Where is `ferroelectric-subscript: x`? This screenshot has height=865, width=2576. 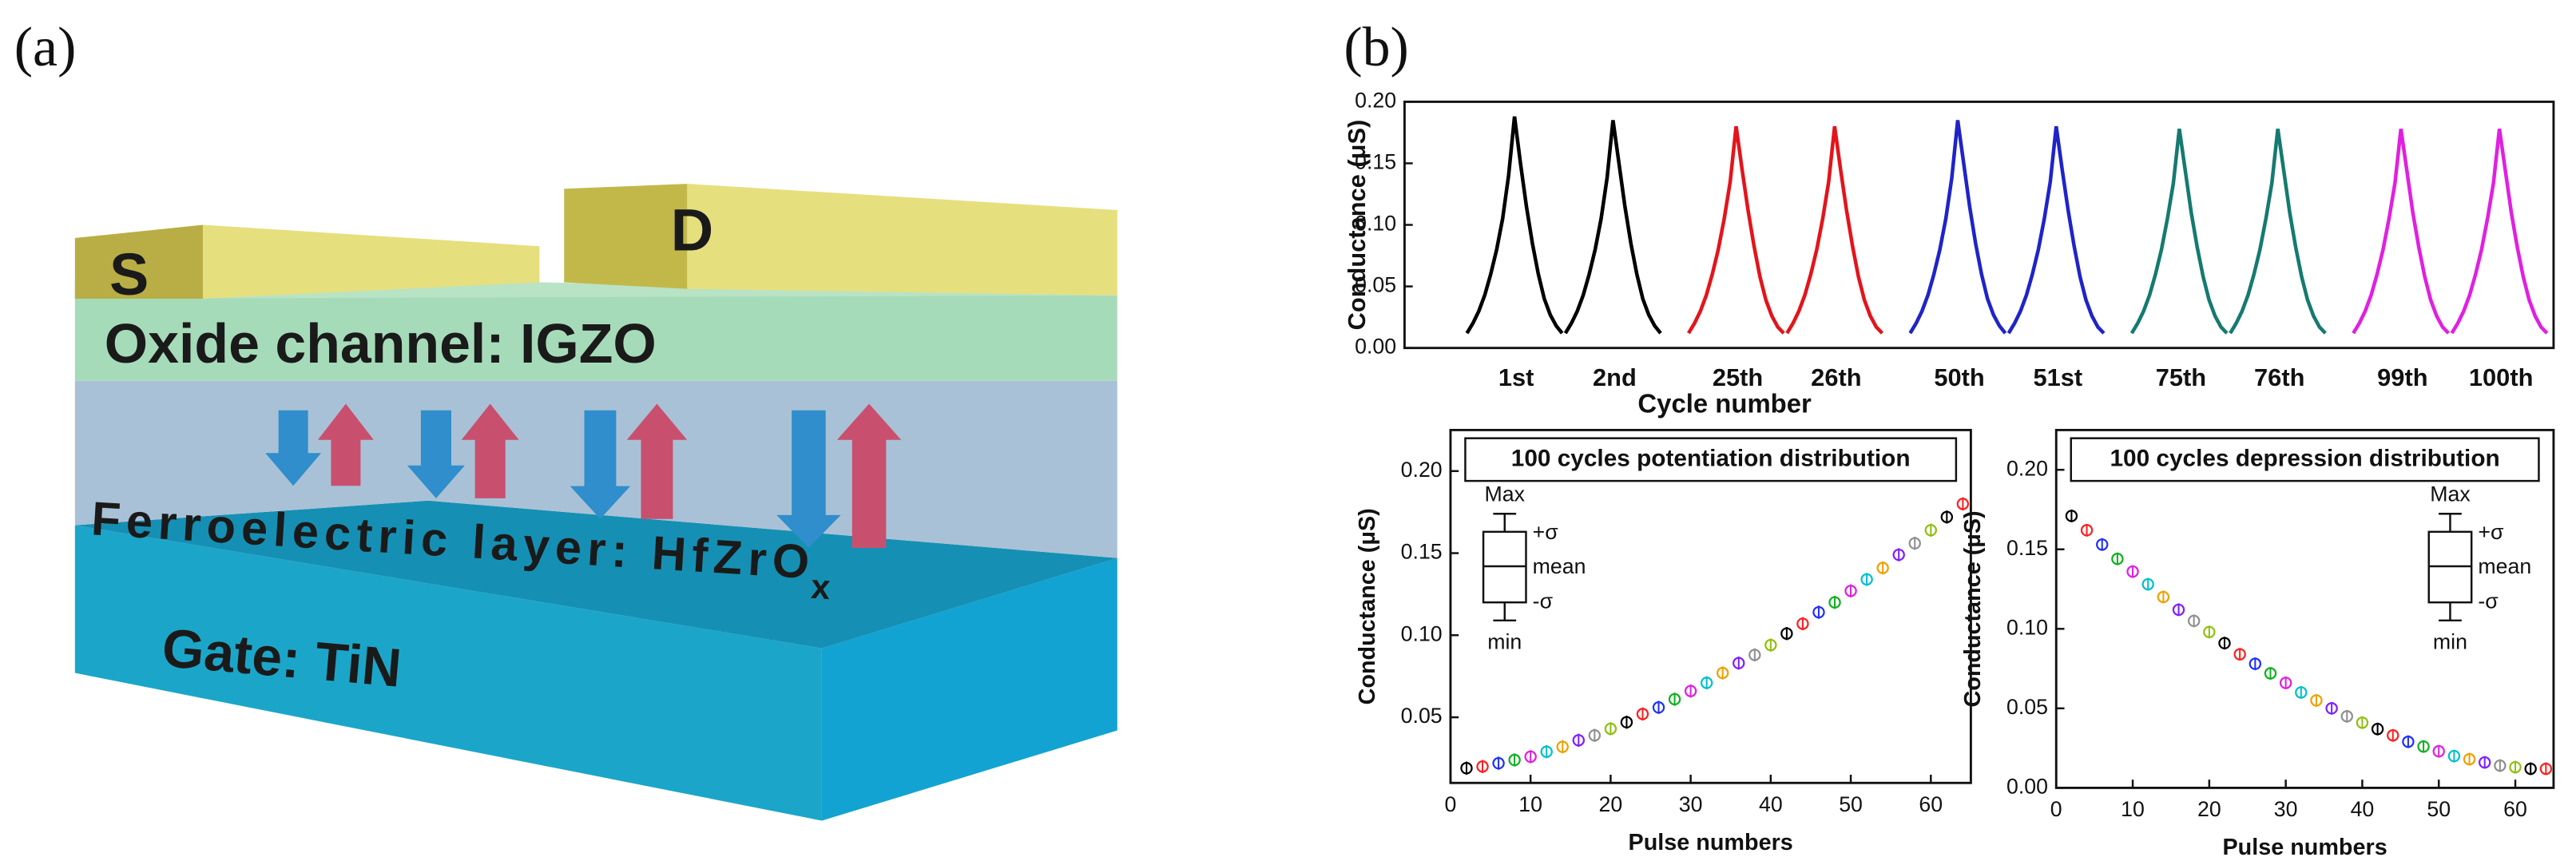
ferroelectric-subscript: x is located at coordinates (821, 587).